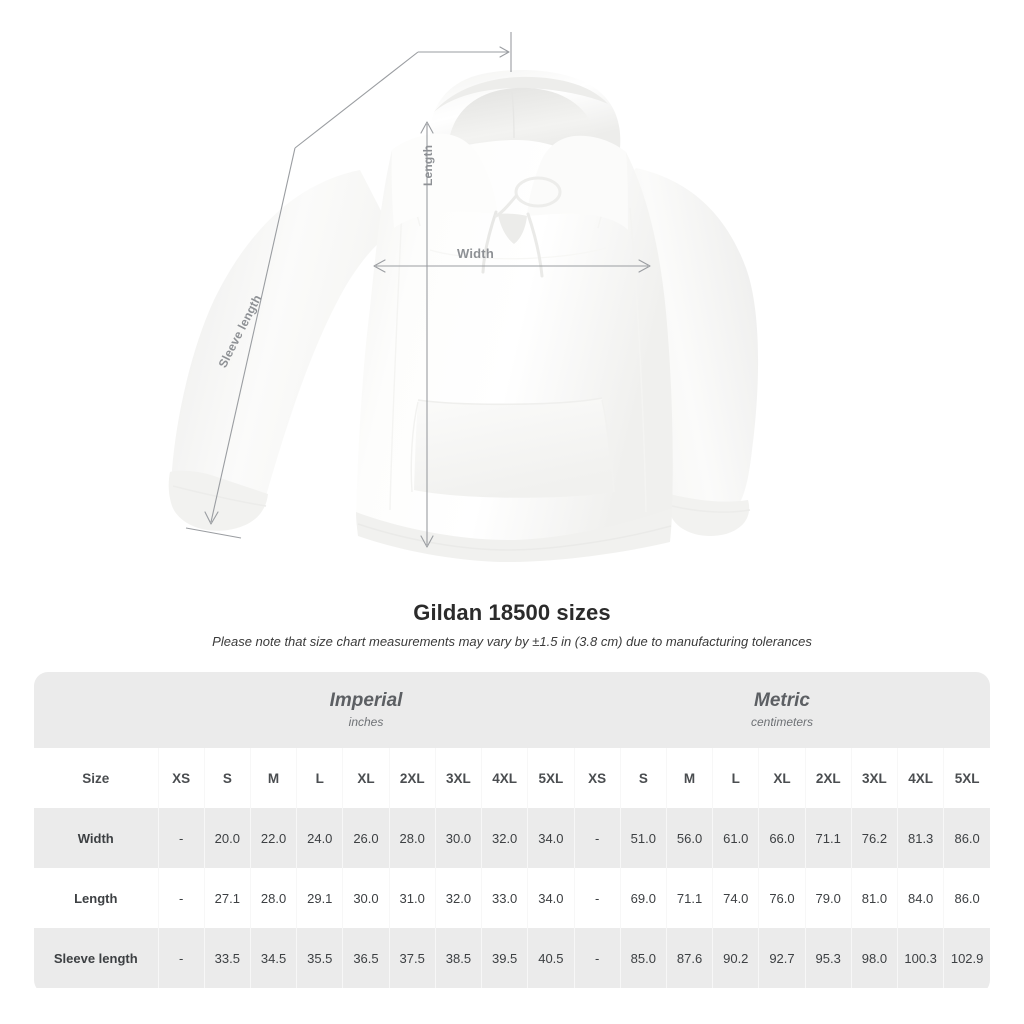  I want to click on imperial-value: 39.5, so click(505, 958).